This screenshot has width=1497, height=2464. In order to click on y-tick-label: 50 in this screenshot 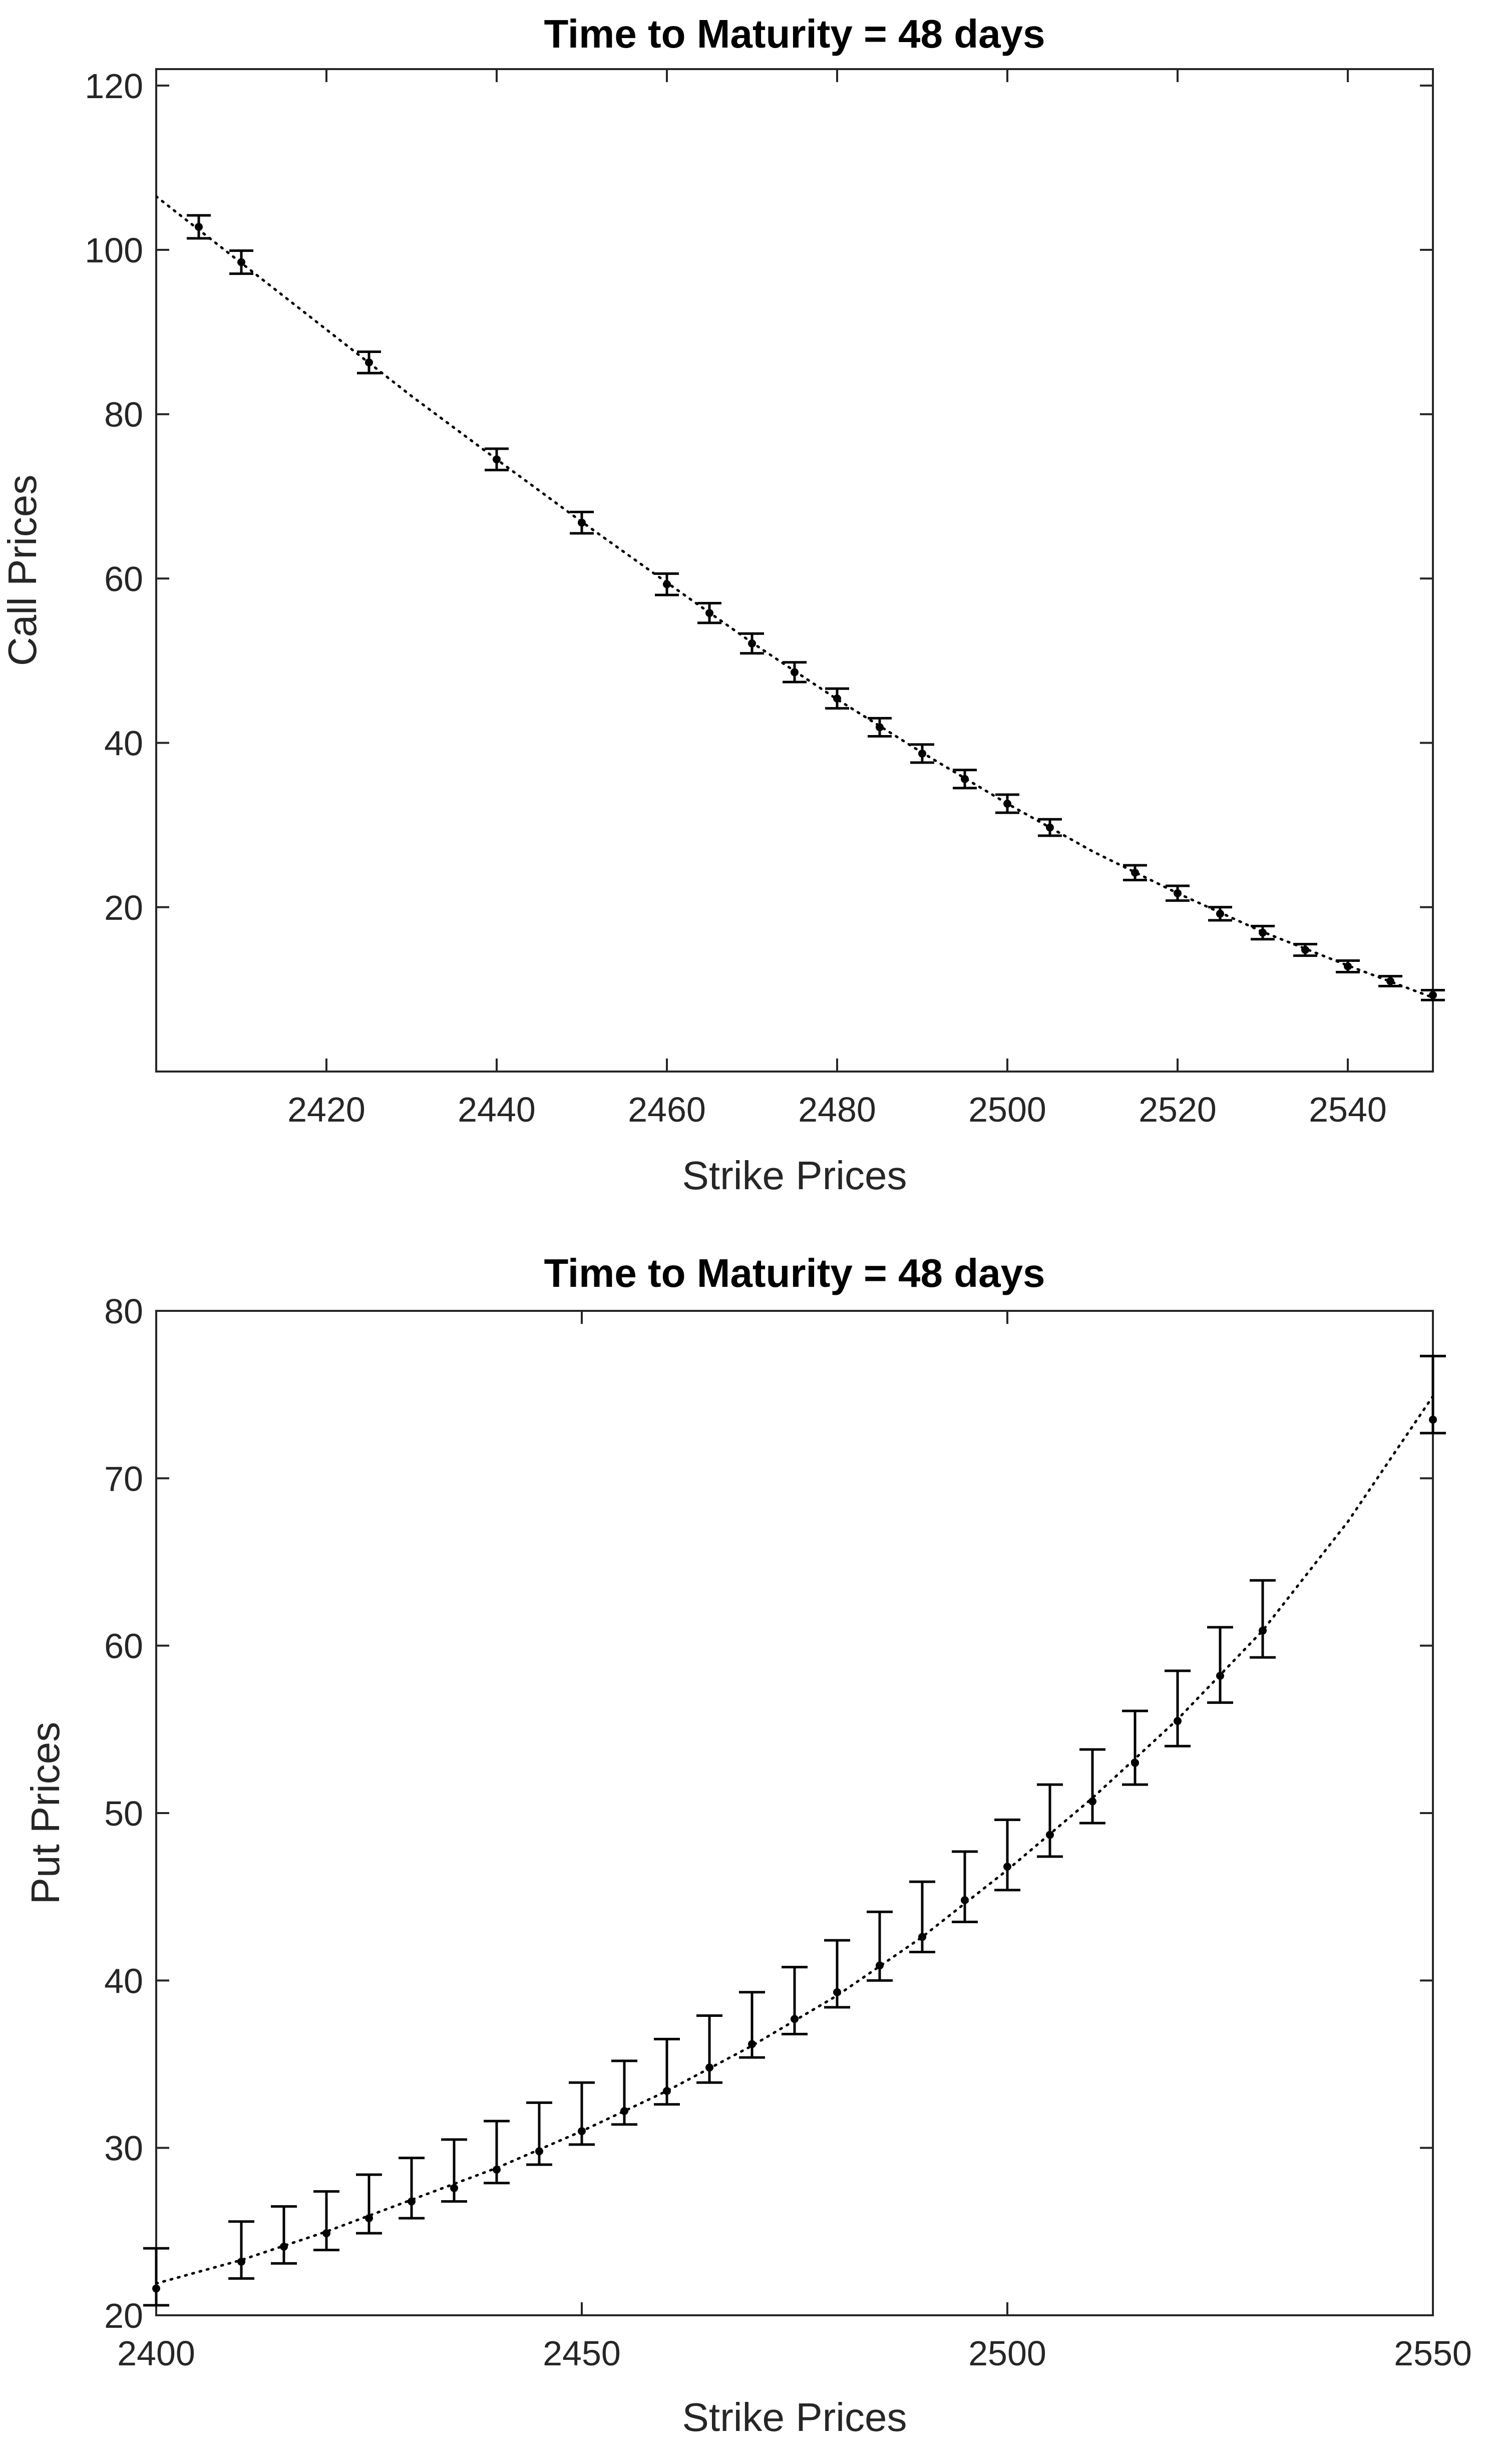, I will do `click(123, 1813)`.